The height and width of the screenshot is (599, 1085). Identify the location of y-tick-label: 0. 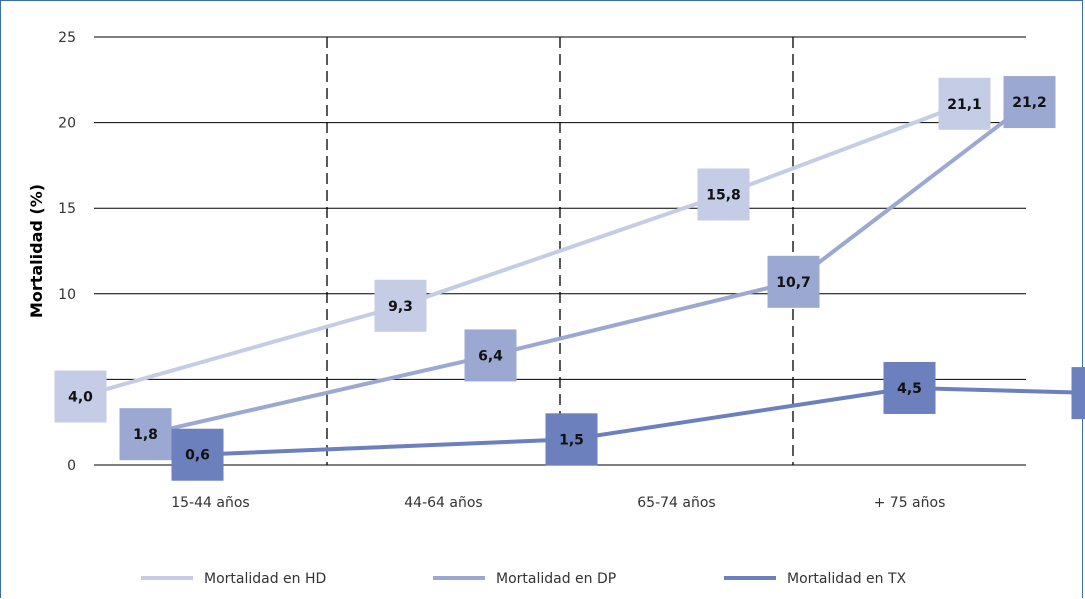
(71, 466).